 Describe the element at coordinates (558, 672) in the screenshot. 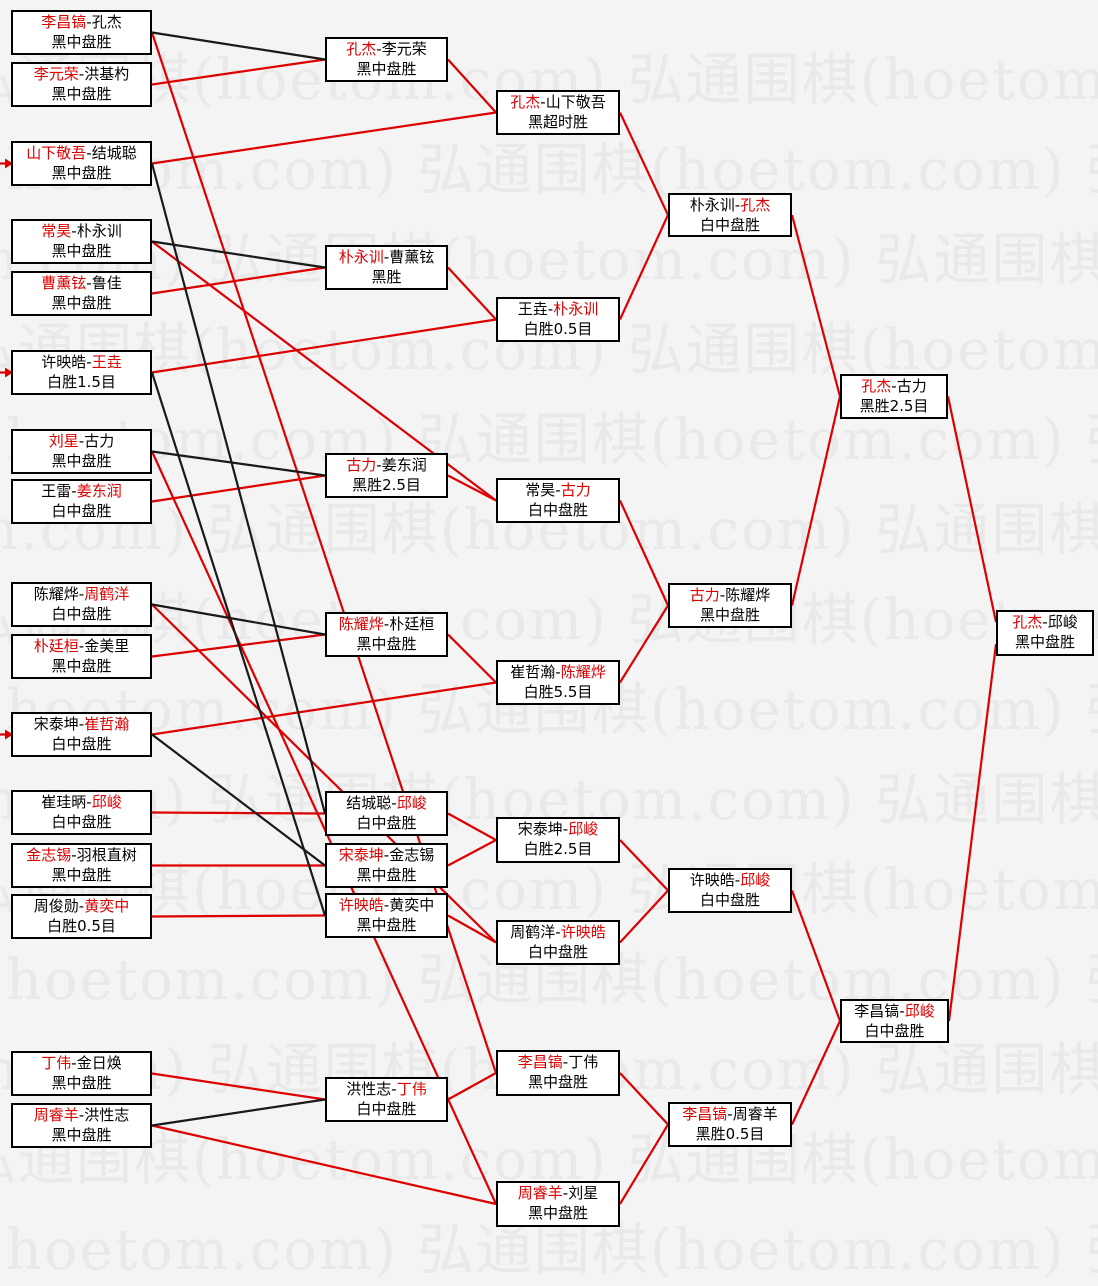

I see `match-players: 崔哲瀚-陈耀烨` at that location.